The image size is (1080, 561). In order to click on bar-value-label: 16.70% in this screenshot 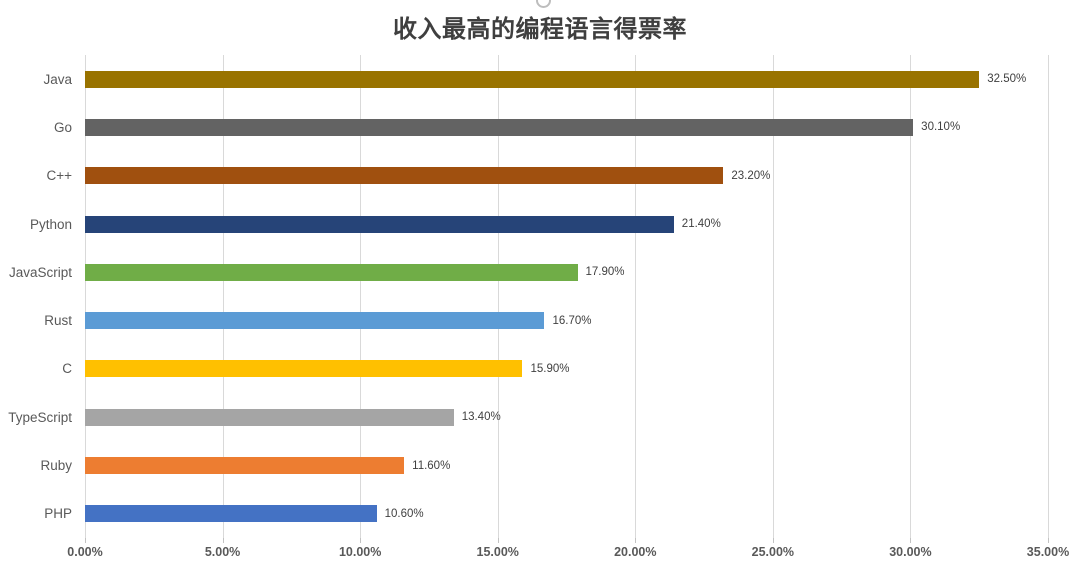, I will do `click(572, 320)`.